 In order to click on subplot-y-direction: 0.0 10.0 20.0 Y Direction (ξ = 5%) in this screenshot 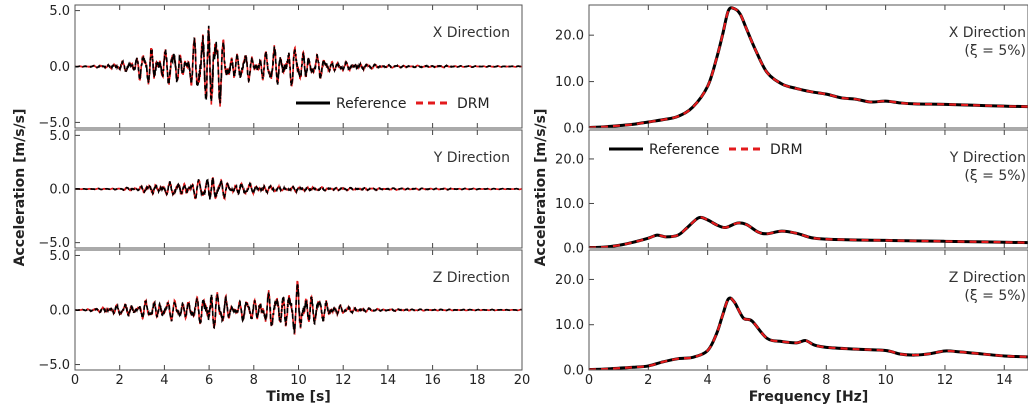, I will do `click(791, 193)`.